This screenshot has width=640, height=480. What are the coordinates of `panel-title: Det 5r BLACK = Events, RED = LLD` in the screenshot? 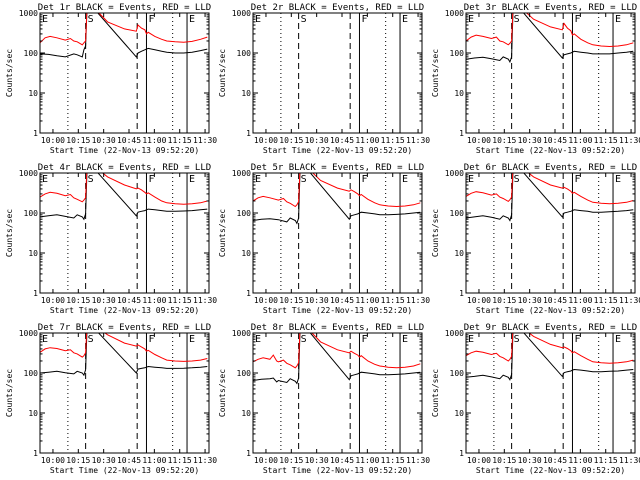 It's located at (337, 168).